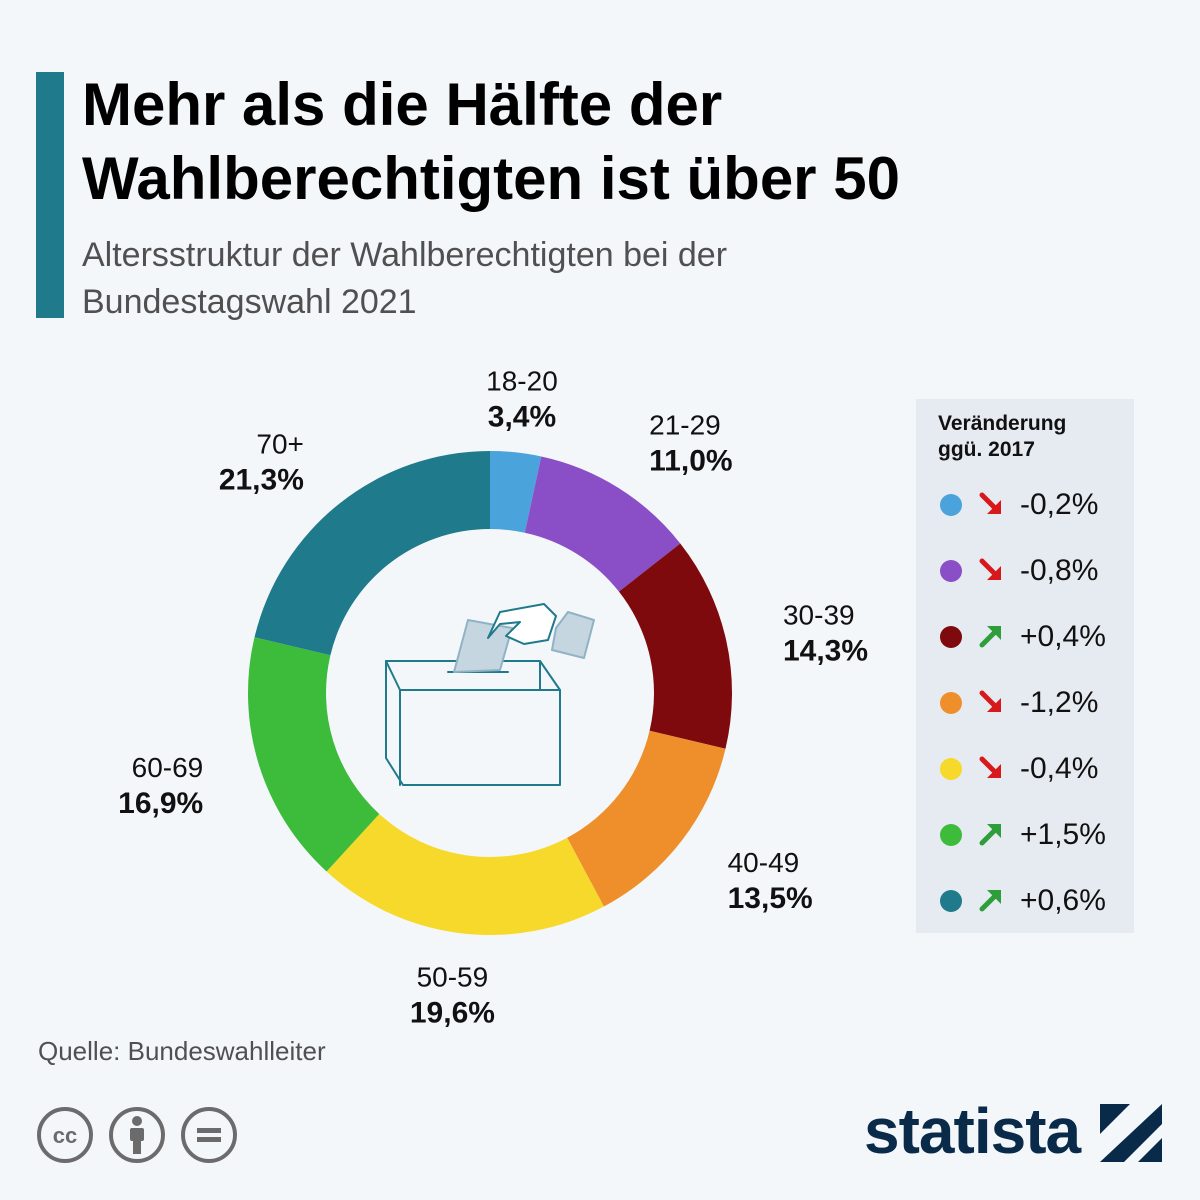 This screenshot has height=1200, width=1200. I want to click on legend-row: -0,2%, so click(1035, 505).